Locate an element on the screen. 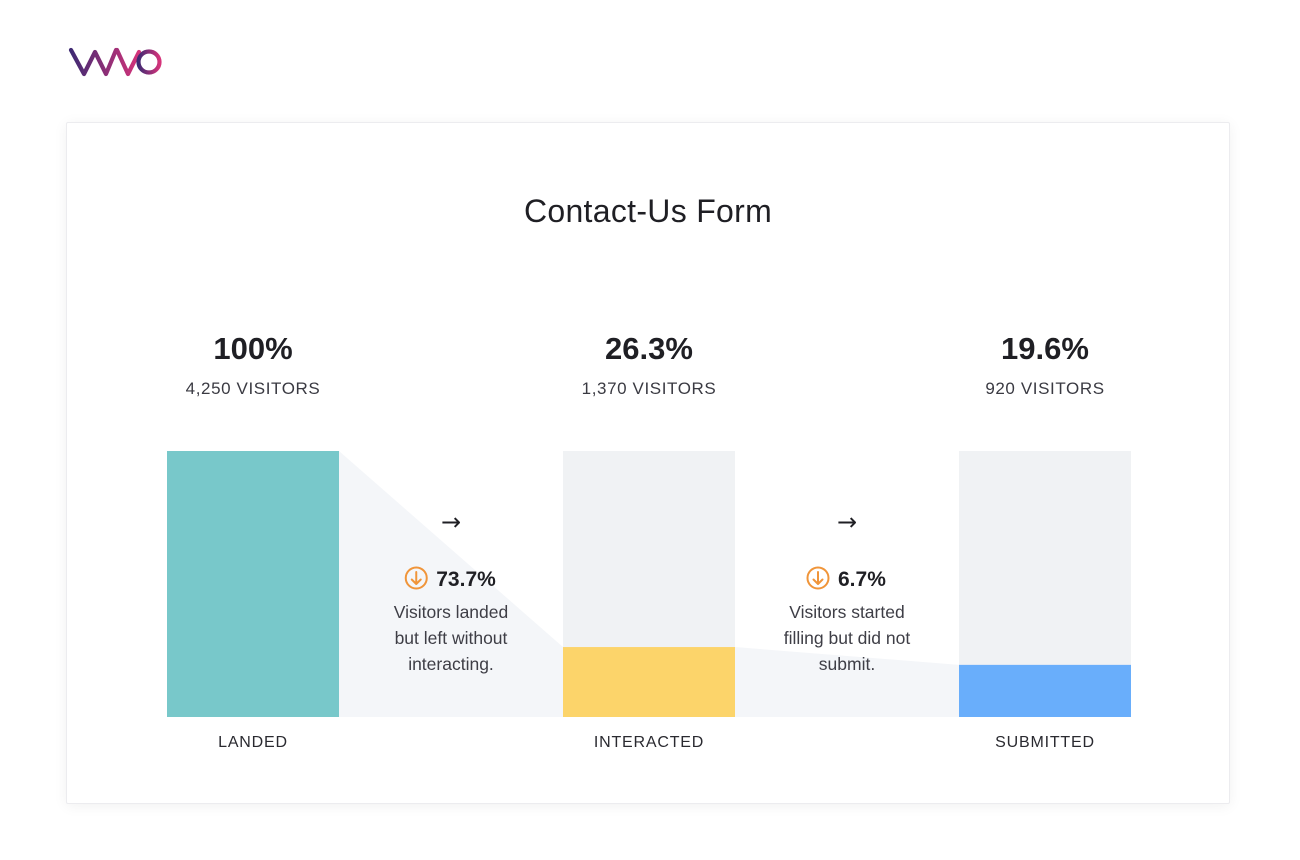 This screenshot has height=860, width=1300. bar-interacted is located at coordinates (649, 682).